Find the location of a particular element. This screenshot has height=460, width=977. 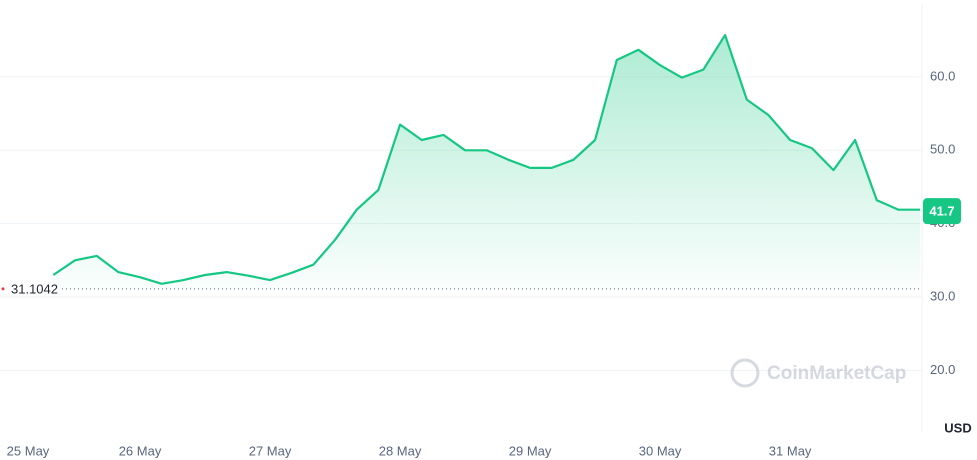

watermark-logo is located at coordinates (745, 373).